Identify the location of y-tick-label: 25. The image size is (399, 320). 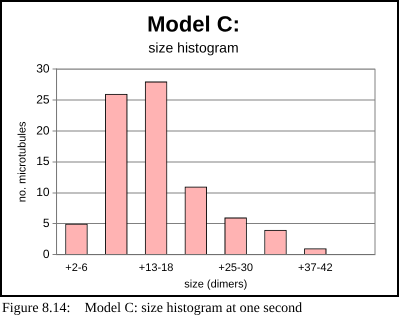
(43, 99).